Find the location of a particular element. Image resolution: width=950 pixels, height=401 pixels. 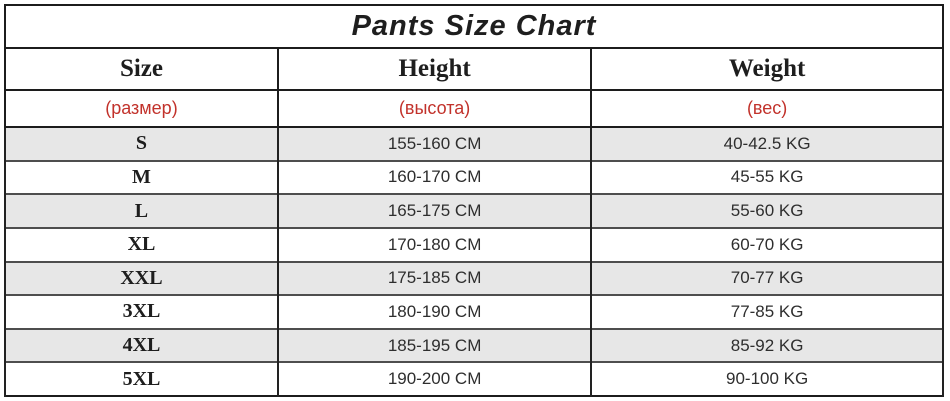

column-header-size: Size is located at coordinates (141, 69).